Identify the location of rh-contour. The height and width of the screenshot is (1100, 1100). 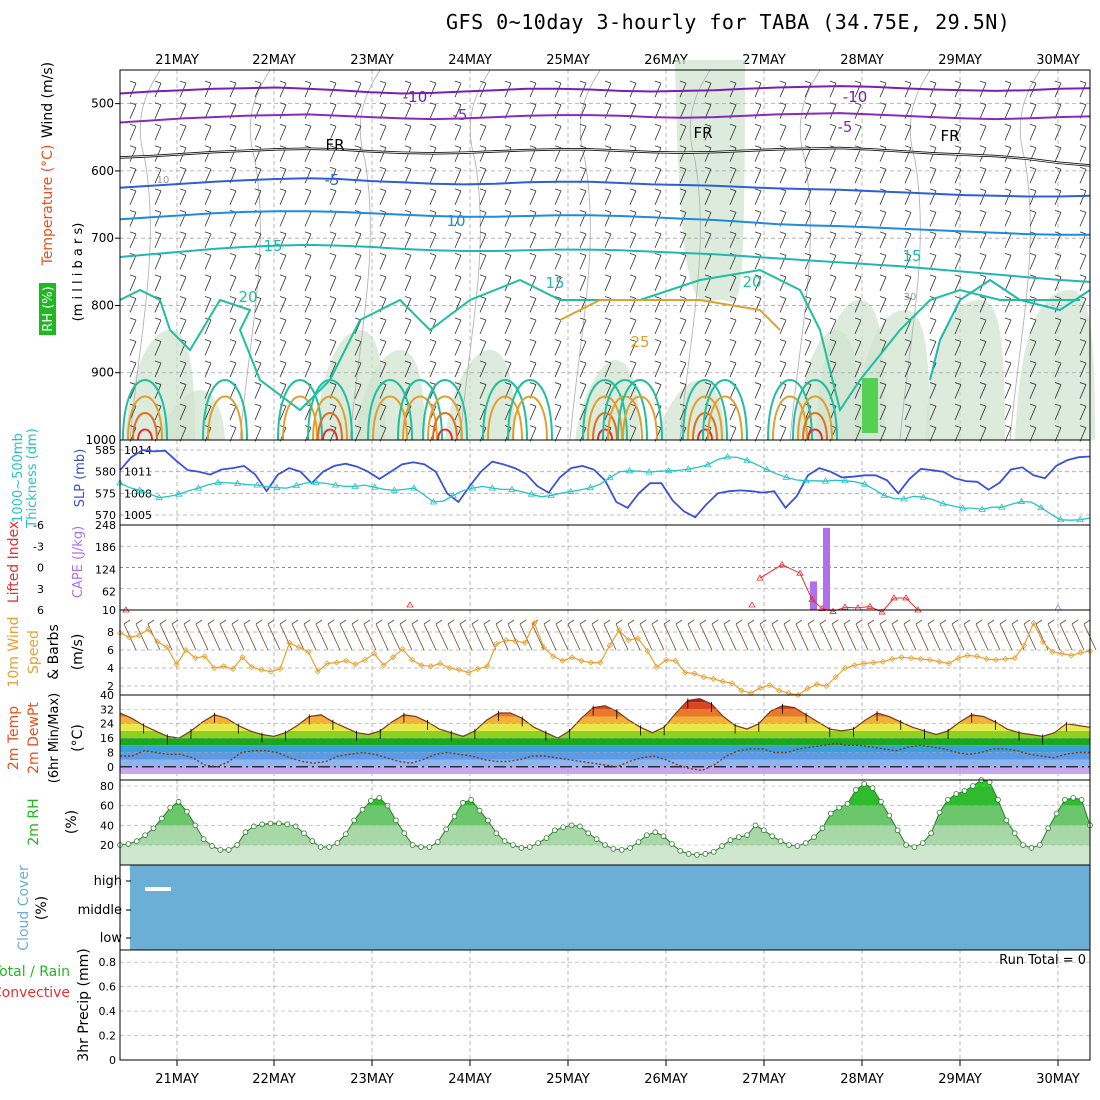
(1025, 255).